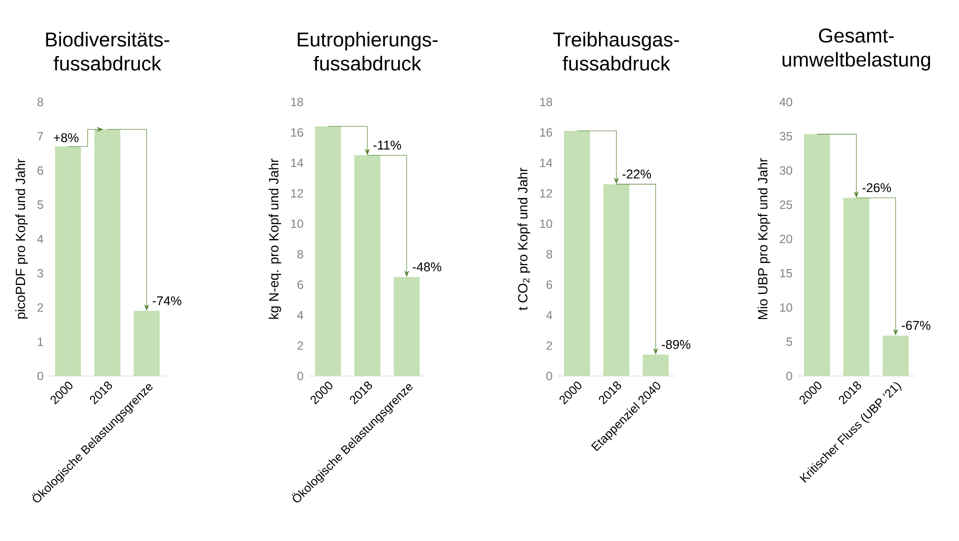 This screenshot has height=541, width=959. I want to click on annotation: -74%, so click(167, 301).